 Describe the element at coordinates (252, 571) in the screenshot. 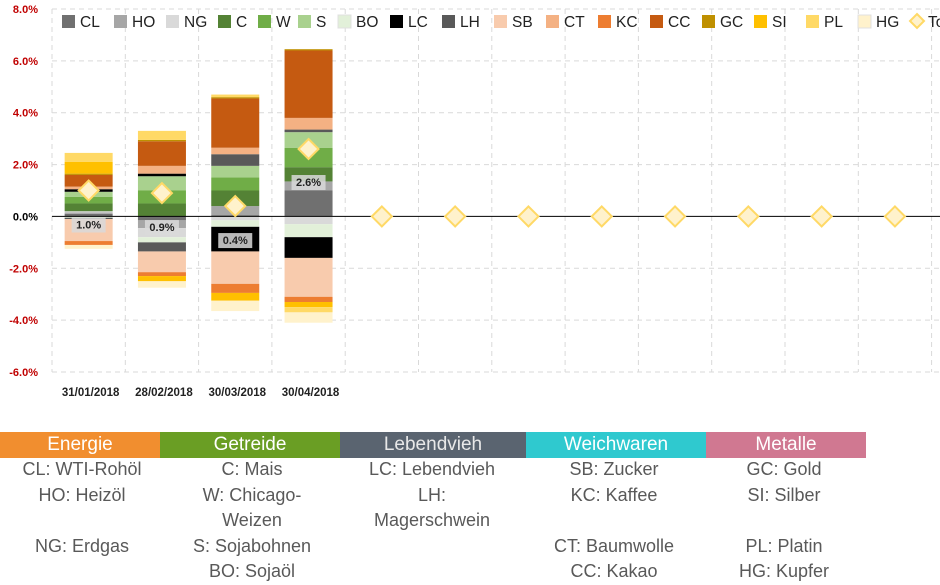

I see `category-item: BO: Sojaöl` at that location.